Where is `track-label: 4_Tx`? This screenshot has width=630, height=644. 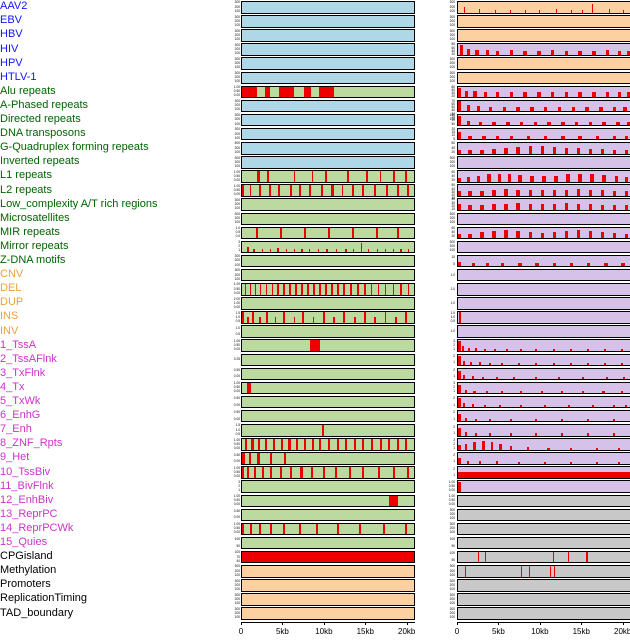
track-label: 4_Tx is located at coordinates (12, 386).